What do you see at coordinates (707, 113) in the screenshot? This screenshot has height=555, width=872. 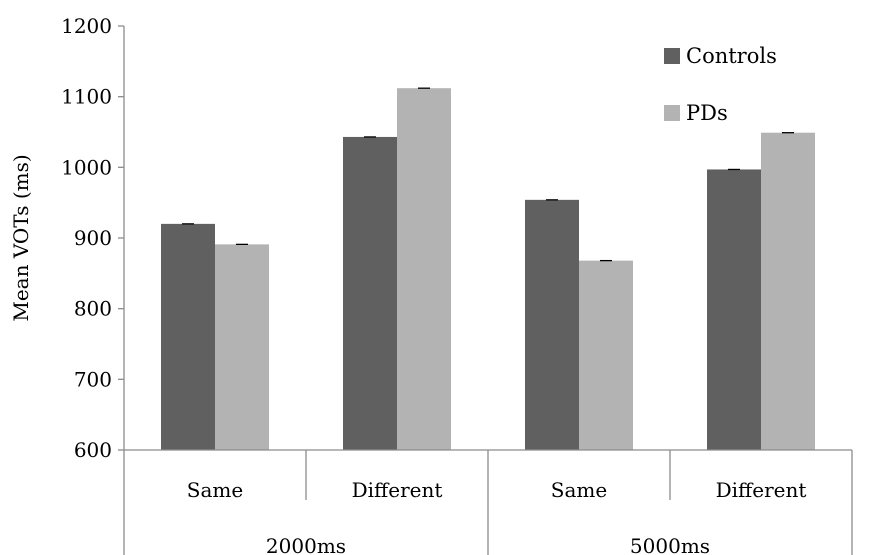 I see `legend-label: PDs` at bounding box center [707, 113].